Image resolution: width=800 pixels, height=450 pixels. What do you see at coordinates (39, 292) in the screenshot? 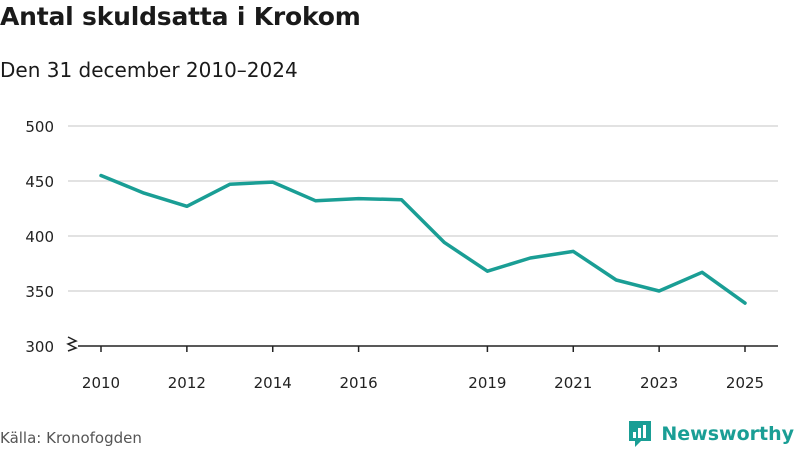
I see `y-tick-label-350: 350` at bounding box center [39, 292].